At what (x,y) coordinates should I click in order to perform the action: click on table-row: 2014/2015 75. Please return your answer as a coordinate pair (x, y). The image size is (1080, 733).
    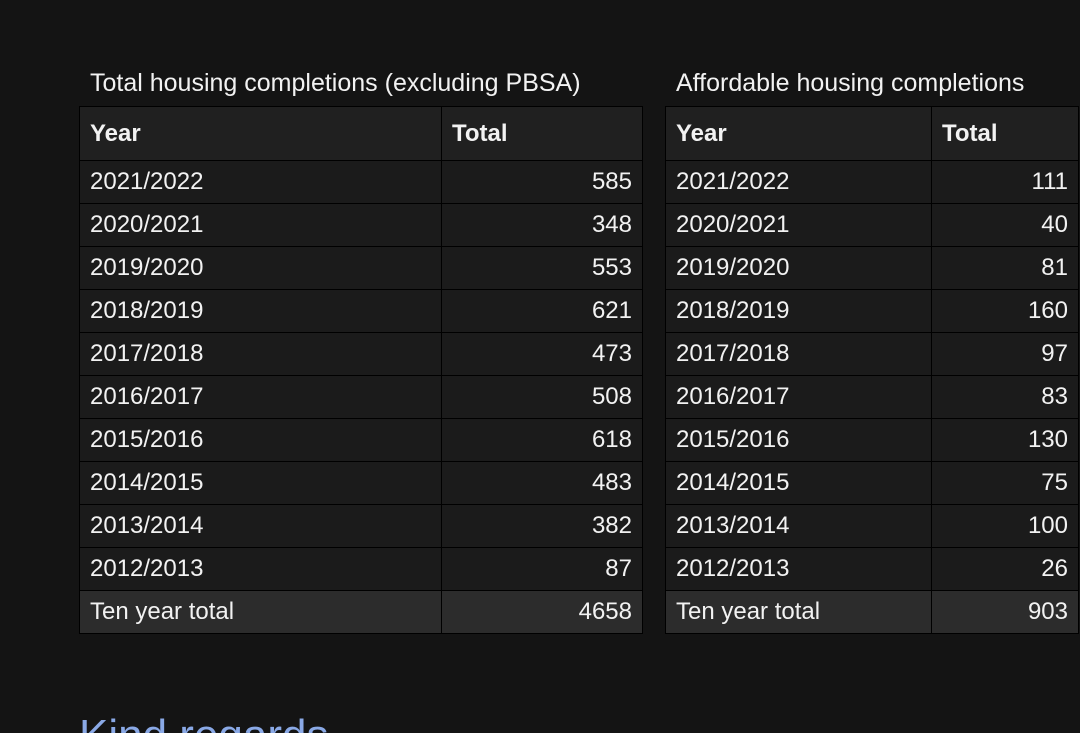
    Looking at the image, I should click on (872, 483).